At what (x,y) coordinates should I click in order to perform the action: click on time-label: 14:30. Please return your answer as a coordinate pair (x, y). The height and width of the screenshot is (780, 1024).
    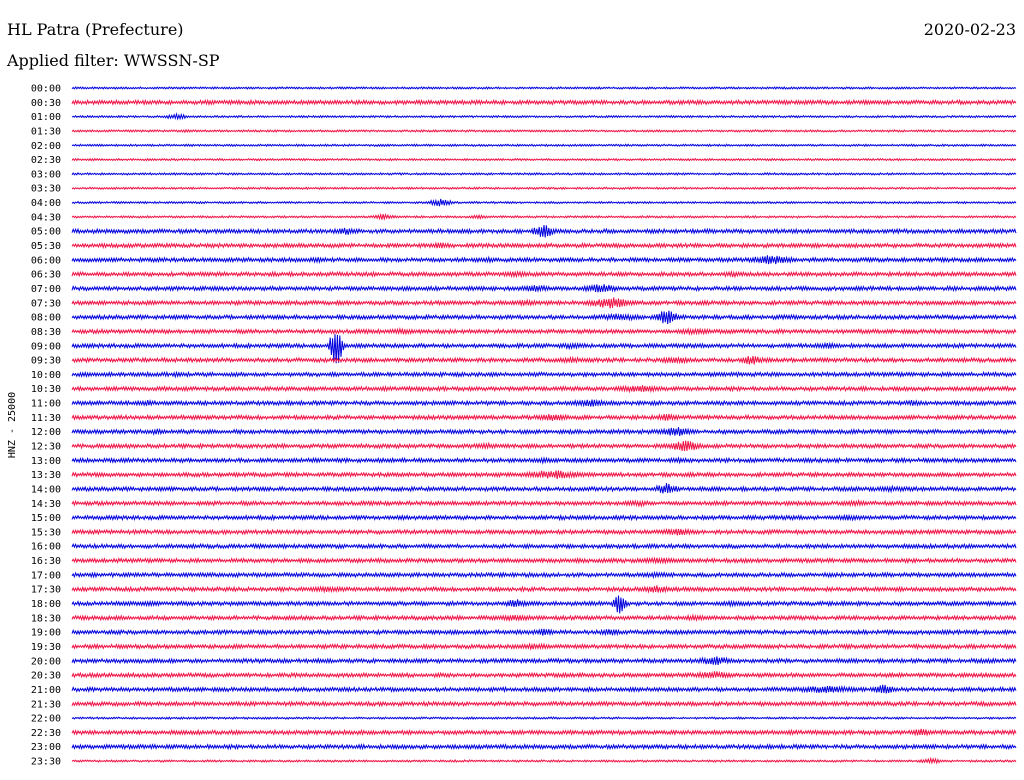
    Looking at the image, I should click on (46, 504).